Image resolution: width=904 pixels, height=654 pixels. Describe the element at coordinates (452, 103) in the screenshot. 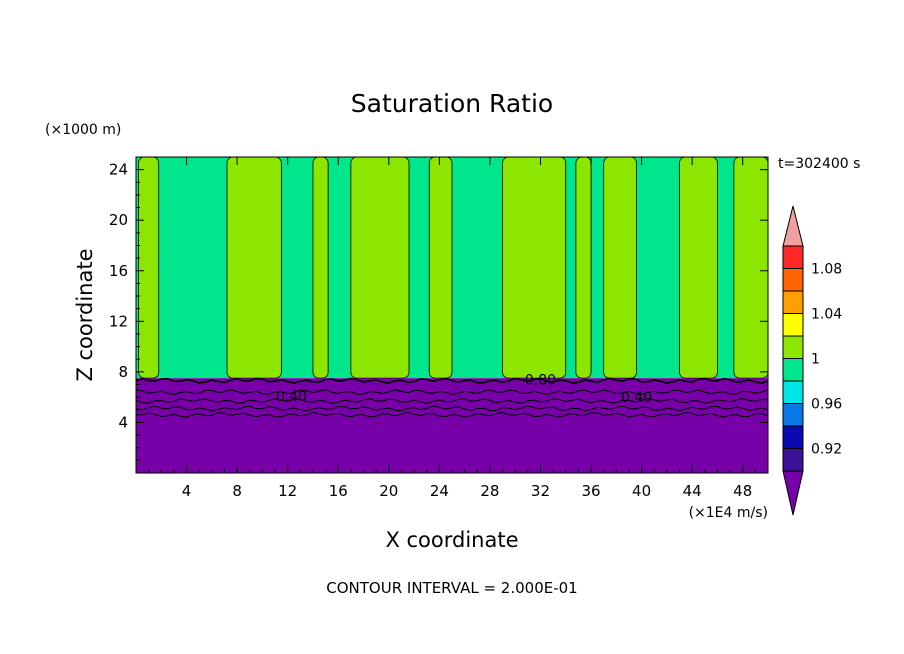

I see `chart-title: Saturation Ratio` at that location.